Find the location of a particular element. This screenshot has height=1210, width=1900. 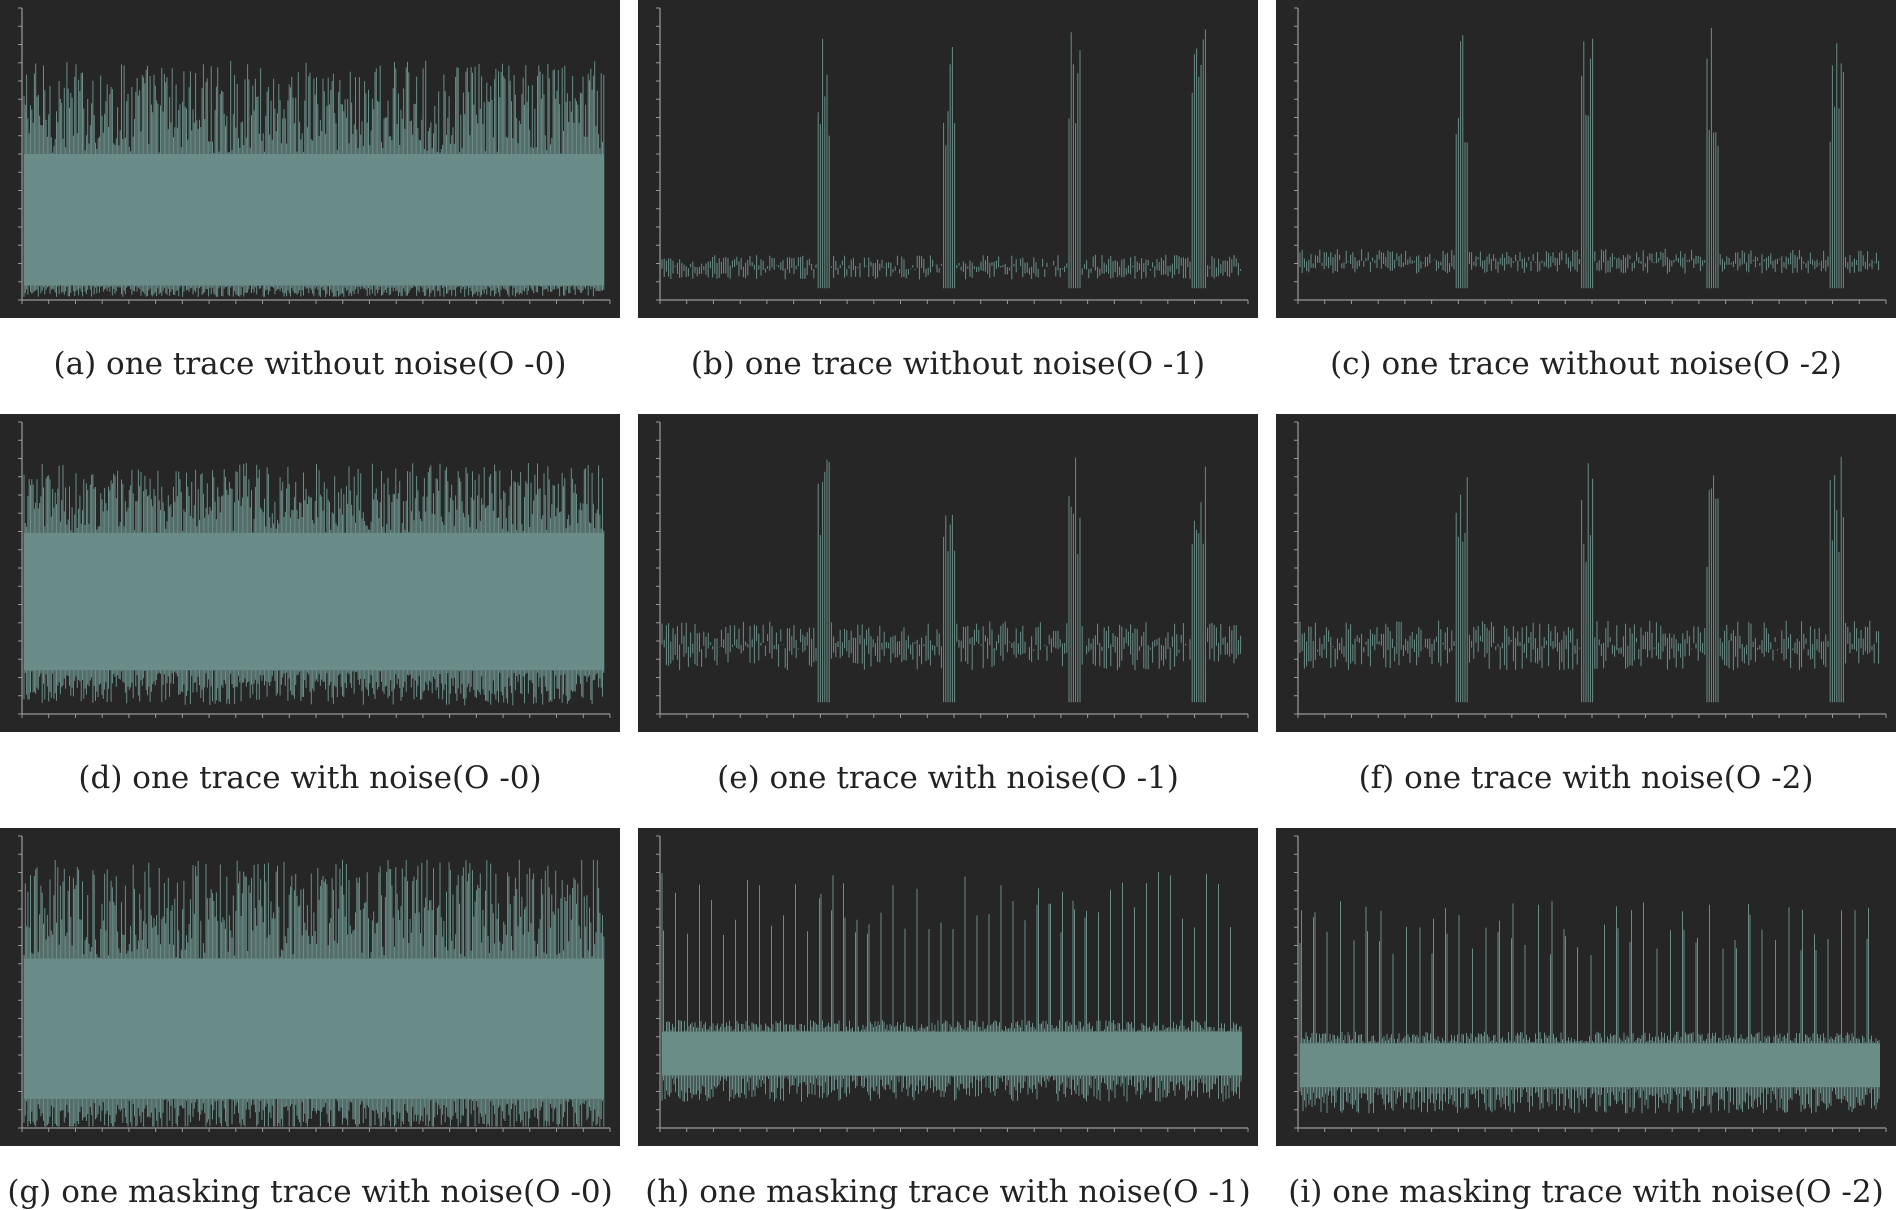

panel-a: (a) one trace without noise(O -0) is located at coordinates (310, 191).